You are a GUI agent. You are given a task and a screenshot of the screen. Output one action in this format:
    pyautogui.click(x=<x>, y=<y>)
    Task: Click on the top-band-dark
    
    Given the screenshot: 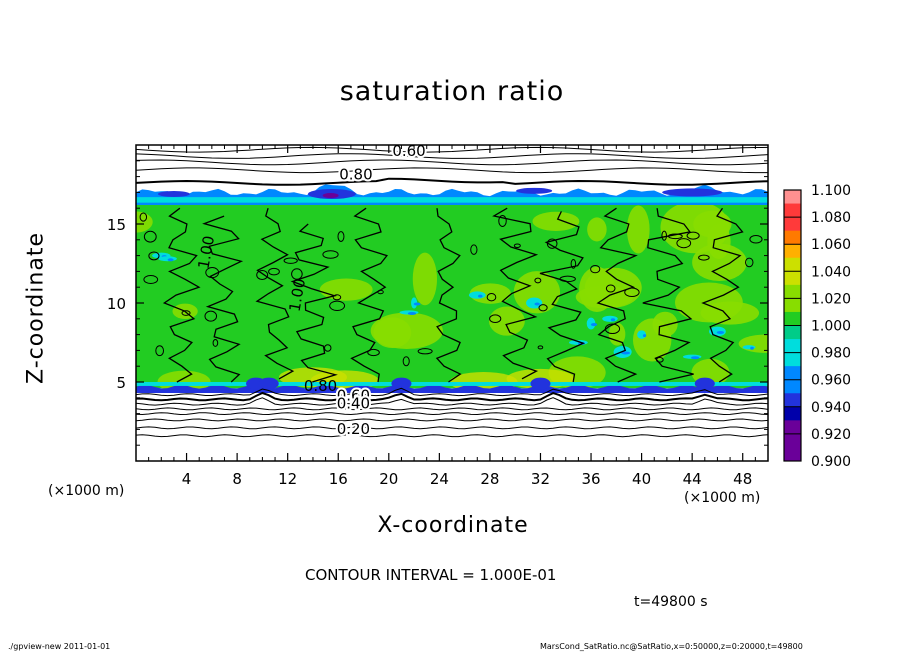 What is the action you would take?
    pyautogui.click(x=692, y=192)
    